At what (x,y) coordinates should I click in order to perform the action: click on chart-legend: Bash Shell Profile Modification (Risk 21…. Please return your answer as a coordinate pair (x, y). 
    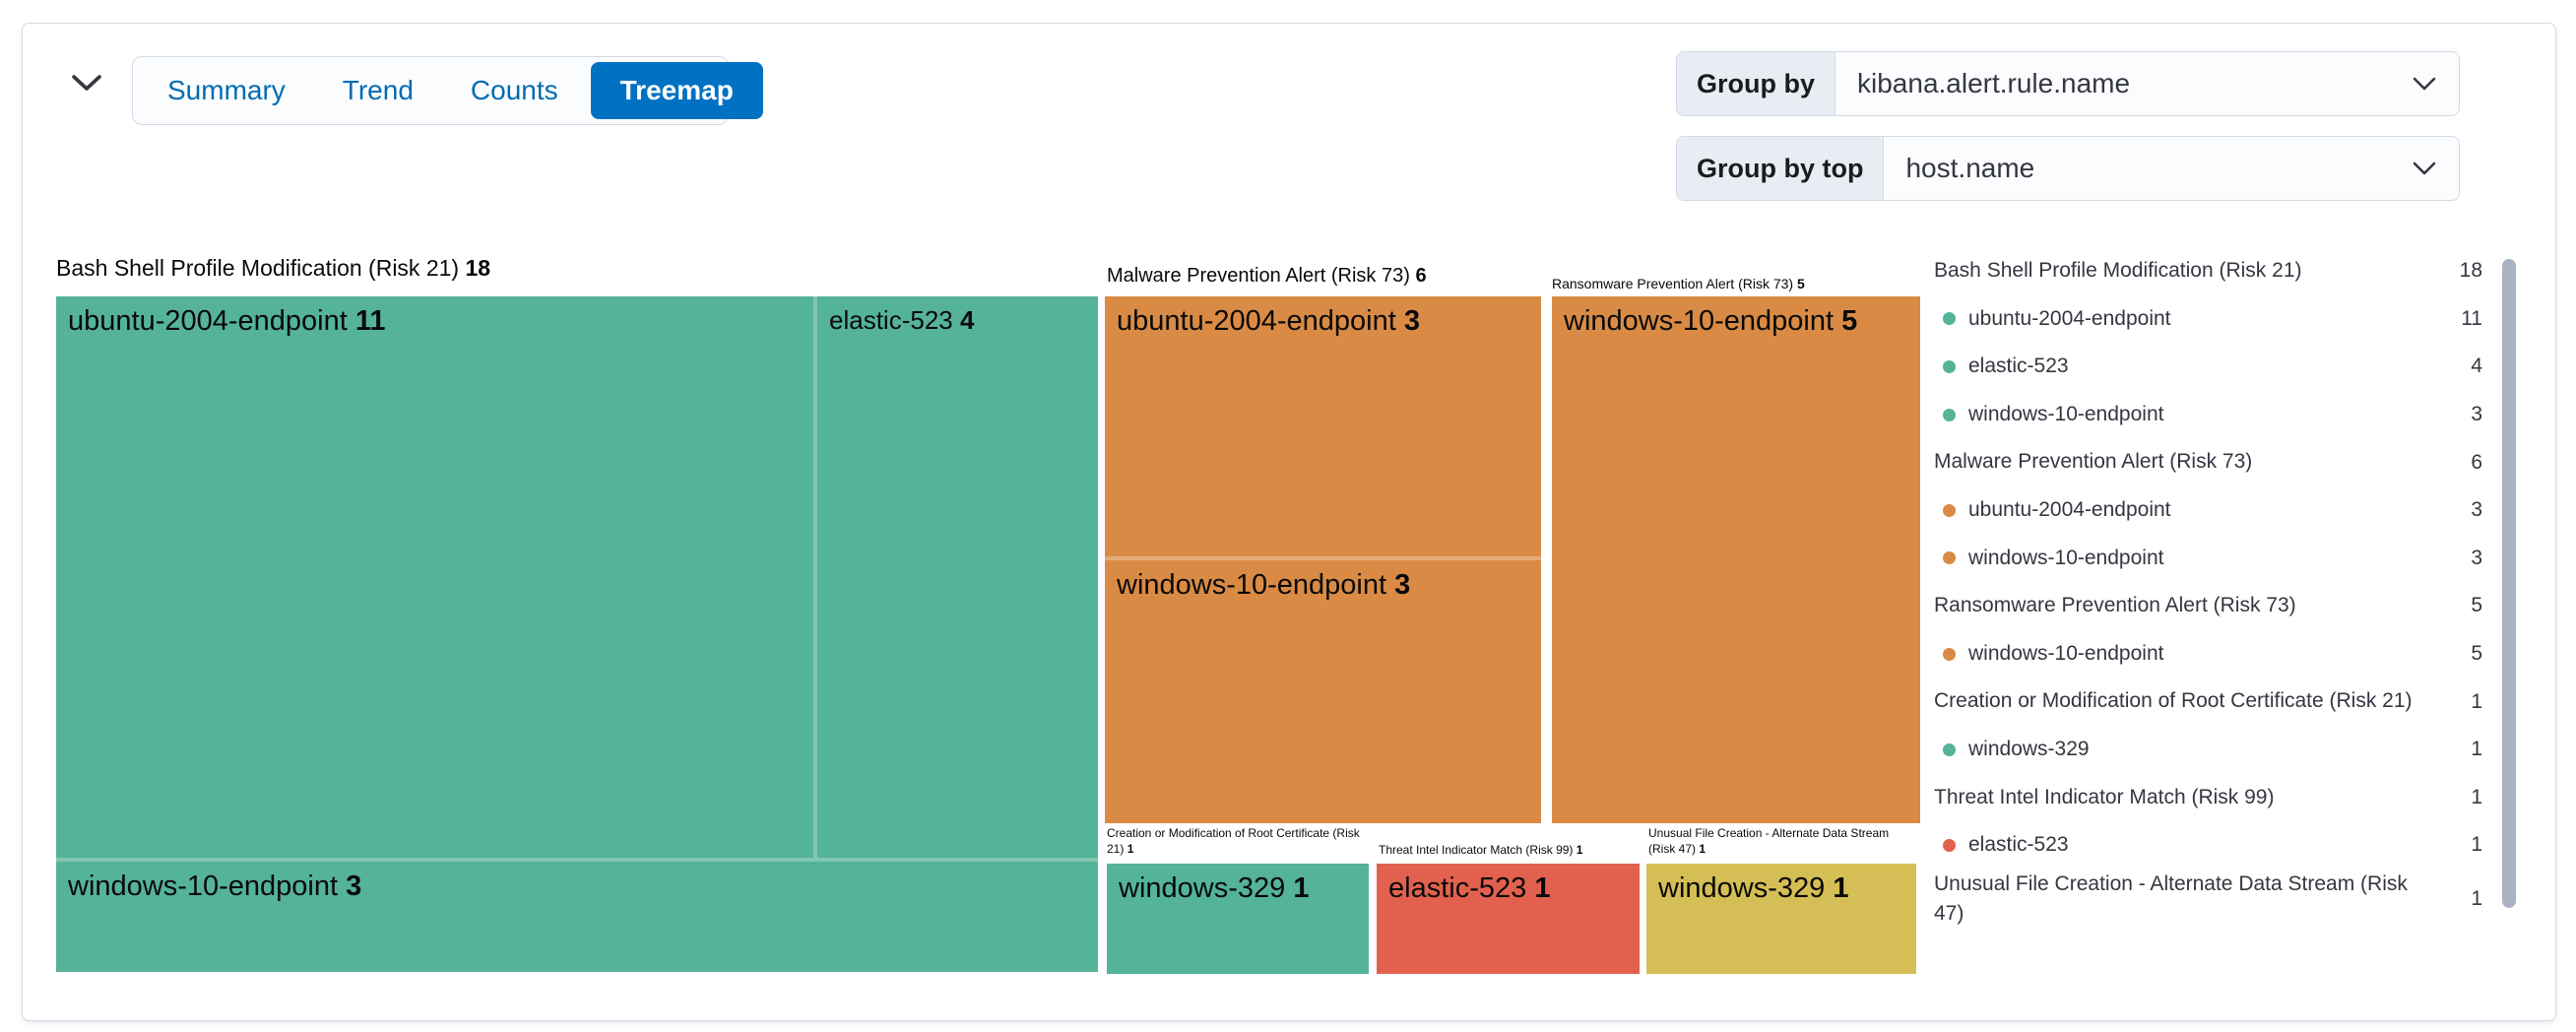
    Looking at the image, I should click on (2208, 588).